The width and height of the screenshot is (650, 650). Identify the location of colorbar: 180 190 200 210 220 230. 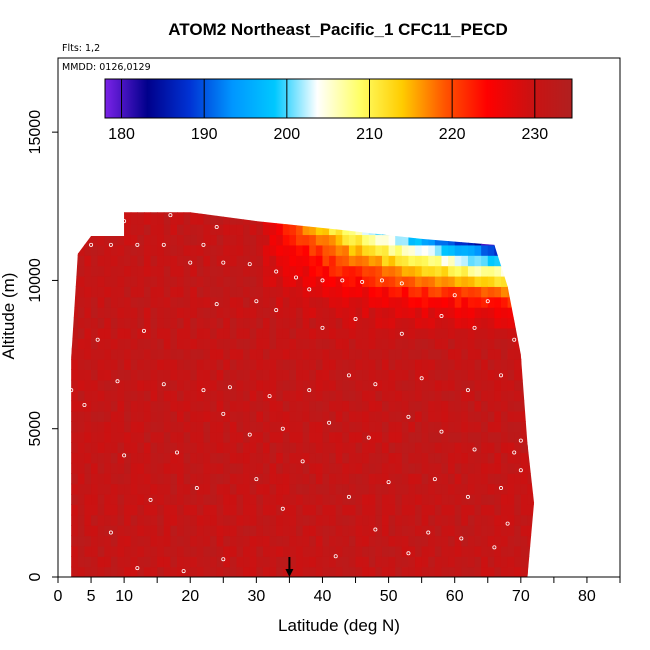
(338, 110).